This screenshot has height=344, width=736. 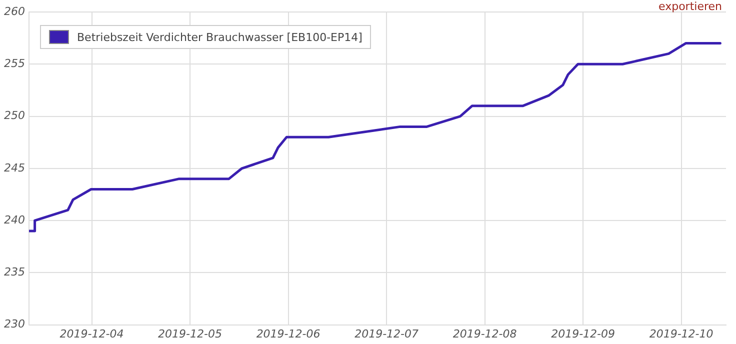 What do you see at coordinates (219, 37) in the screenshot?
I see `legend-label: Betriebszeit Verdichter Brauchwasser [EB100-EP14]` at bounding box center [219, 37].